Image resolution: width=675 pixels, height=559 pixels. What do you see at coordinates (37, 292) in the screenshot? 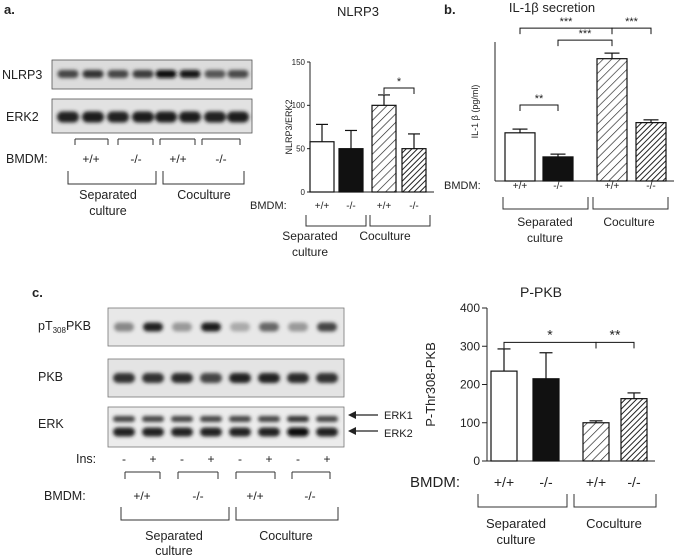
I see `panel-c-label: c.` at bounding box center [37, 292].